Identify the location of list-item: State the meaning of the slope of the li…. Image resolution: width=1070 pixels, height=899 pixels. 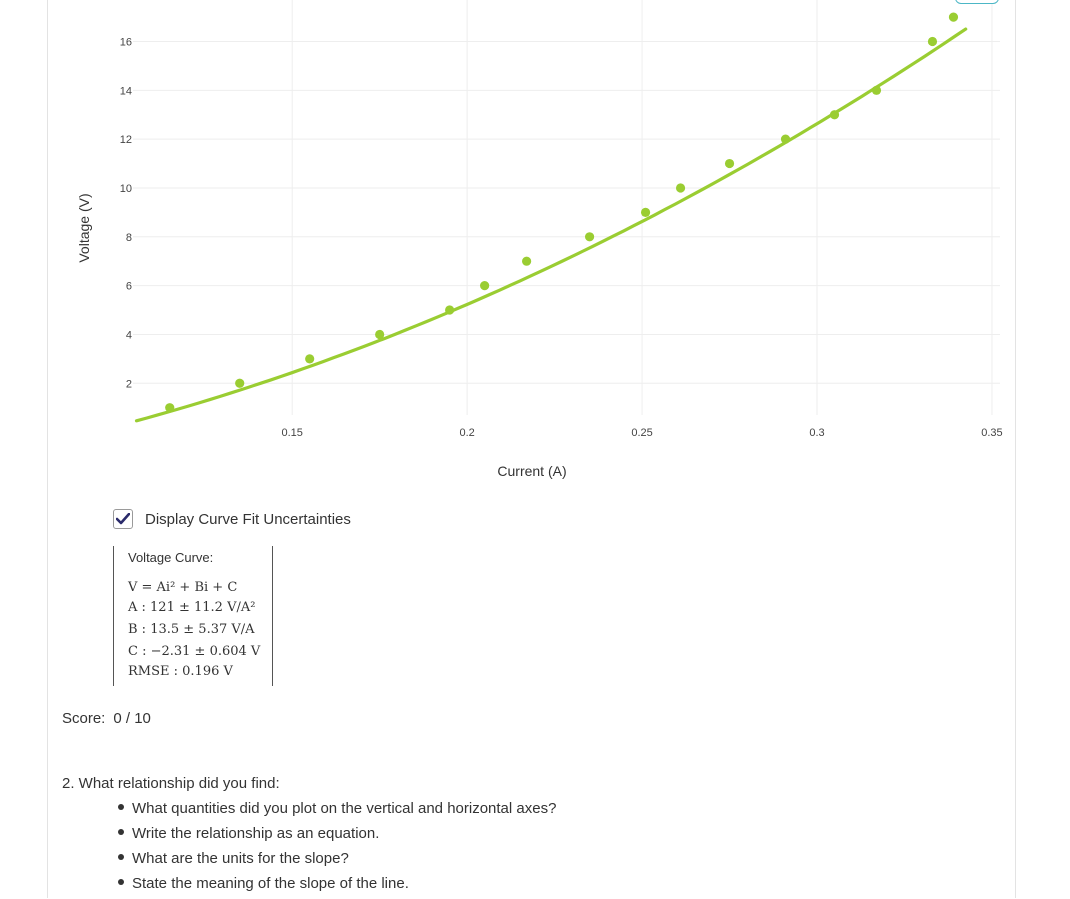
(337, 886).